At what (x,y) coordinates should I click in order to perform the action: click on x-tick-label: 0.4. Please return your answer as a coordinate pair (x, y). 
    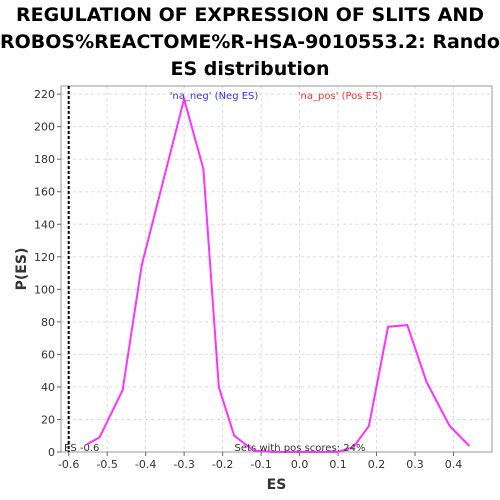
    Looking at the image, I should click on (454, 464).